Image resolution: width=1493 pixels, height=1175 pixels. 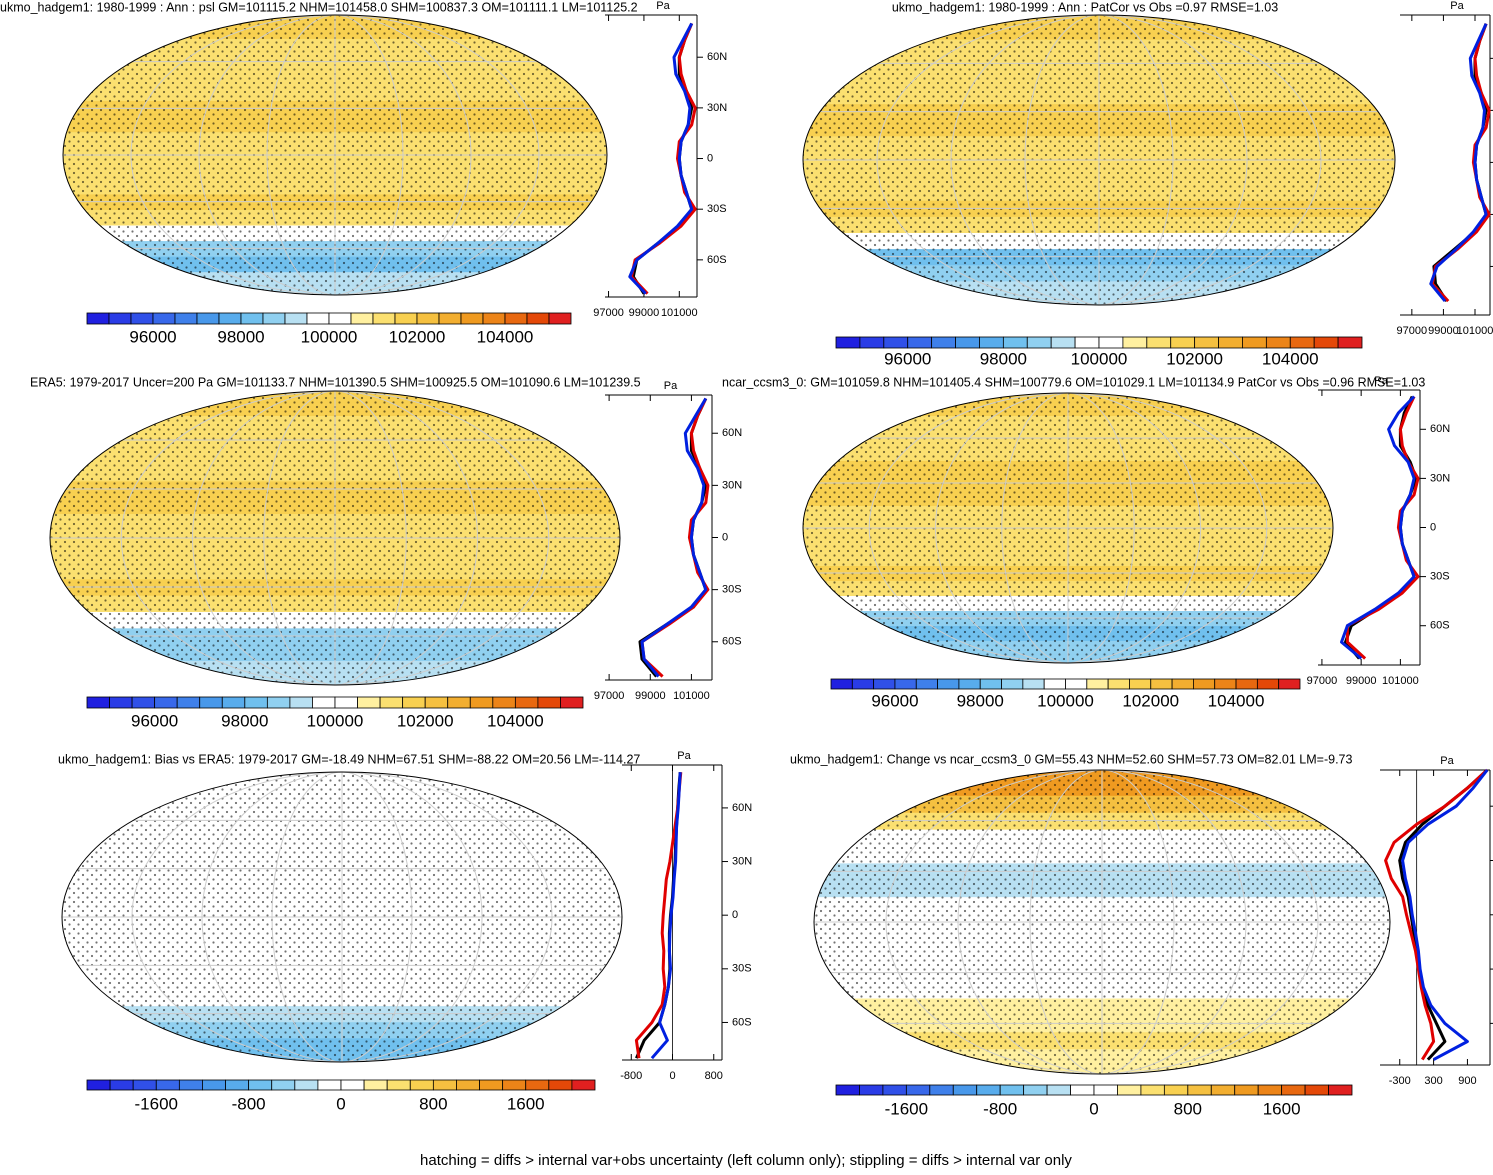 What do you see at coordinates (672, 1076) in the screenshot?
I see `x-tick-label: 0` at bounding box center [672, 1076].